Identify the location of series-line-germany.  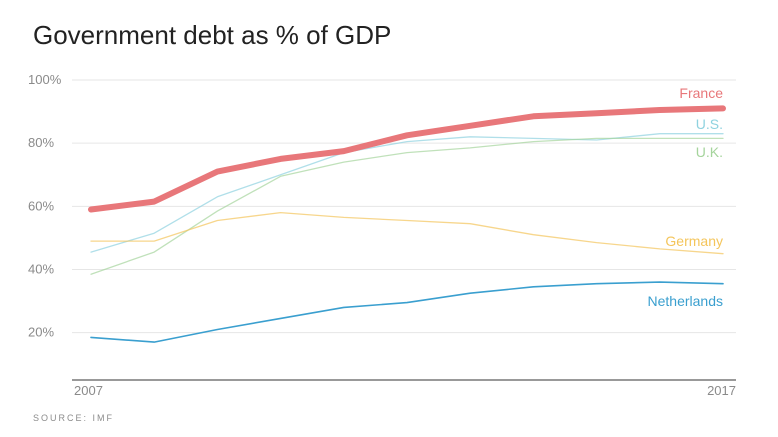
(407, 233).